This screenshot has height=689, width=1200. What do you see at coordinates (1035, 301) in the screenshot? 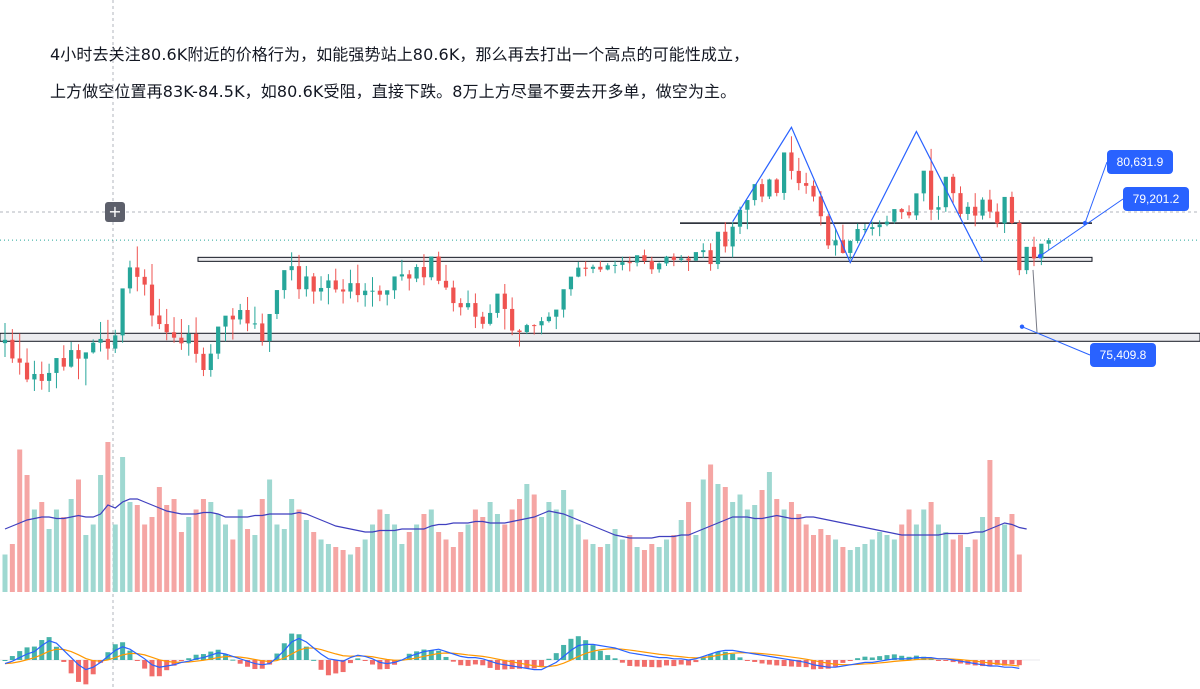
I see `drop-projection-line` at bounding box center [1035, 301].